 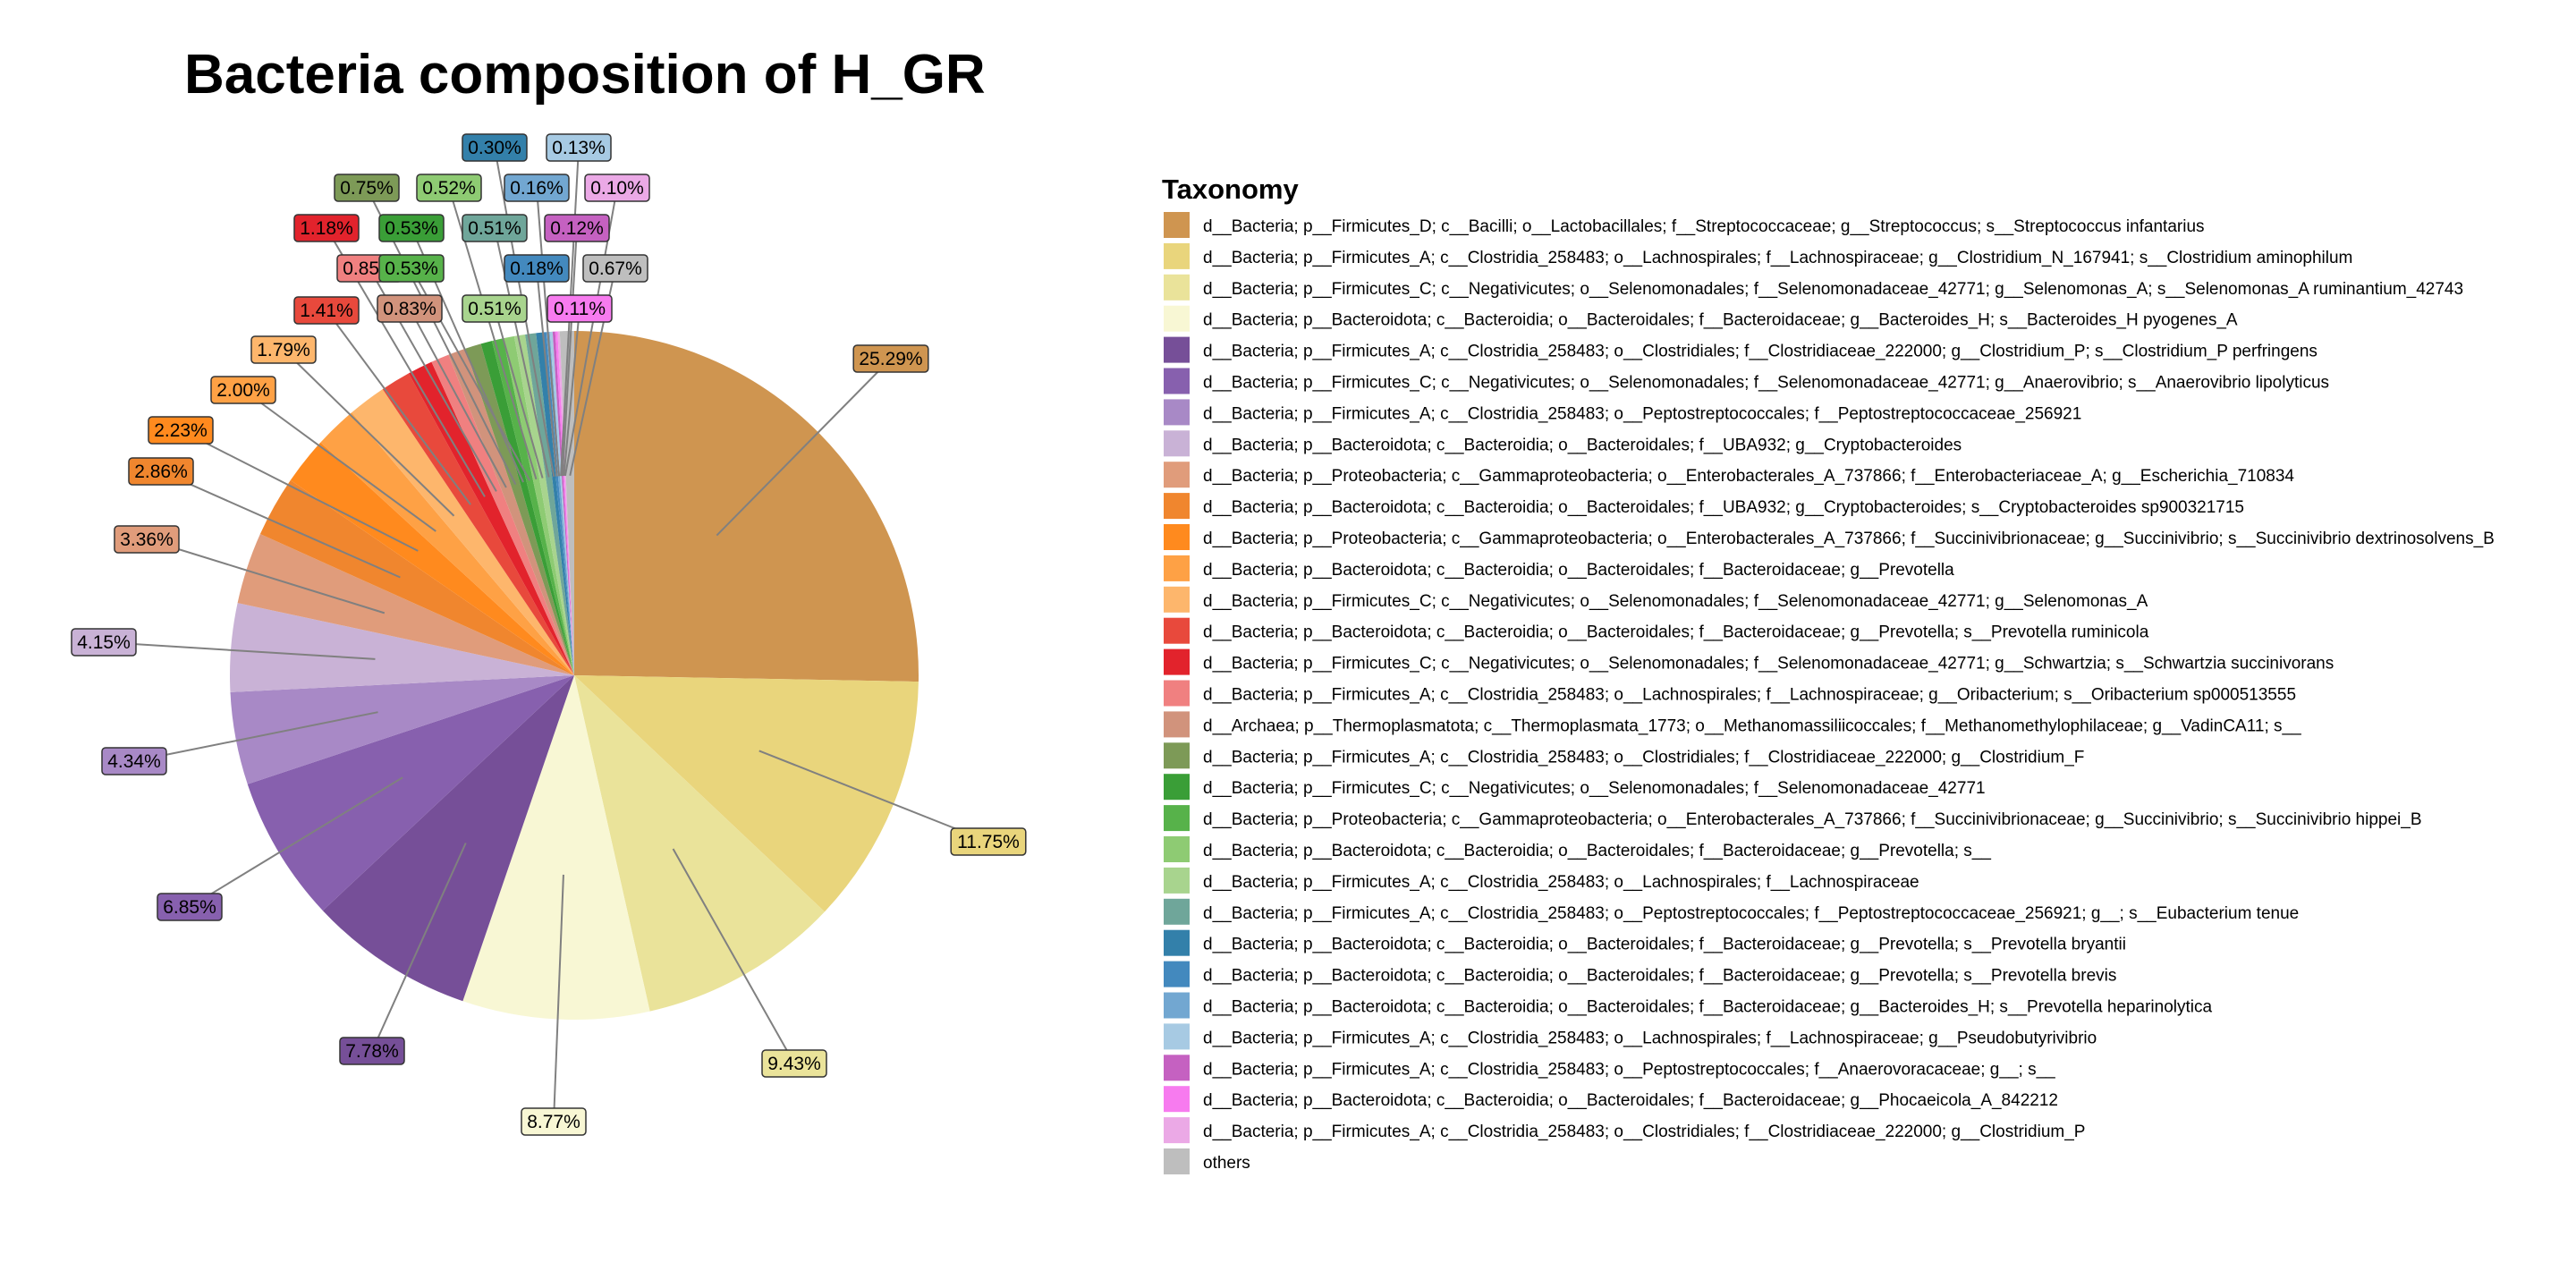 I want to click on data-label: 0.83%, so click(x=410, y=308).